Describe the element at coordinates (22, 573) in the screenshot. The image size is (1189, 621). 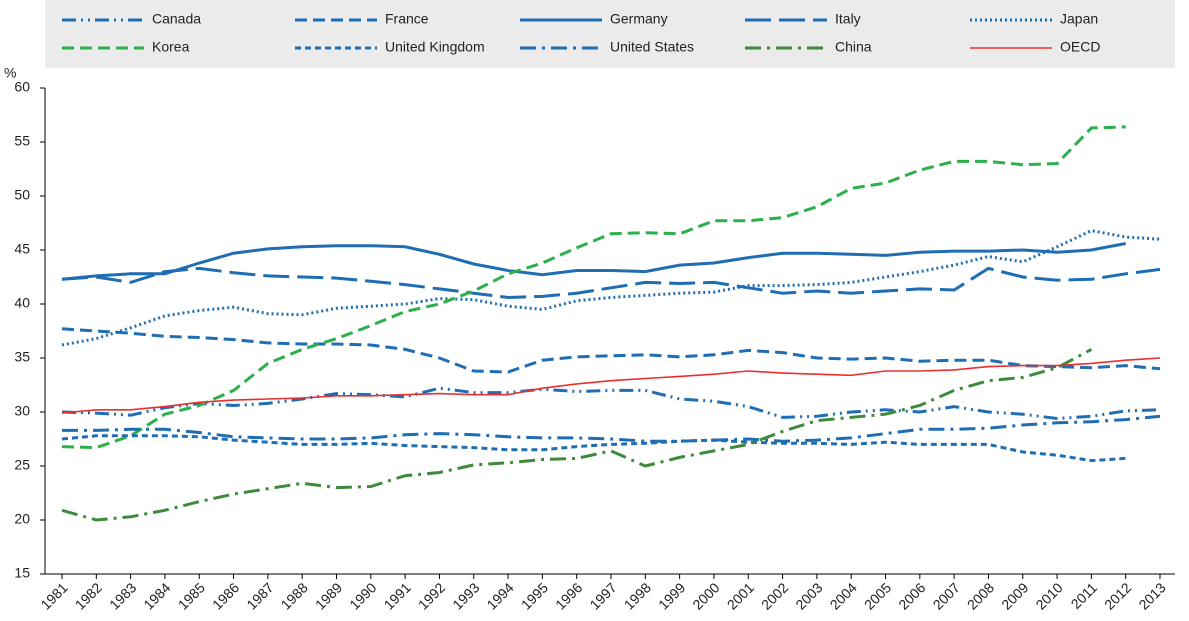
I see `y-tick-label: 15` at that location.